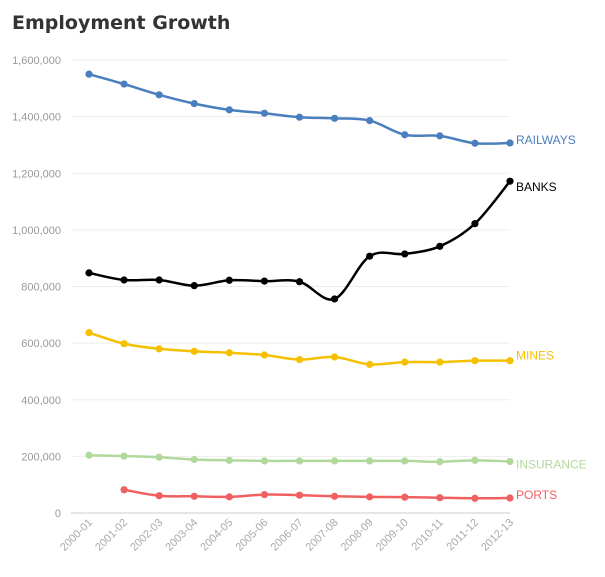  Describe the element at coordinates (317, 494) in the screenshot. I see `series-line-ports` at that location.